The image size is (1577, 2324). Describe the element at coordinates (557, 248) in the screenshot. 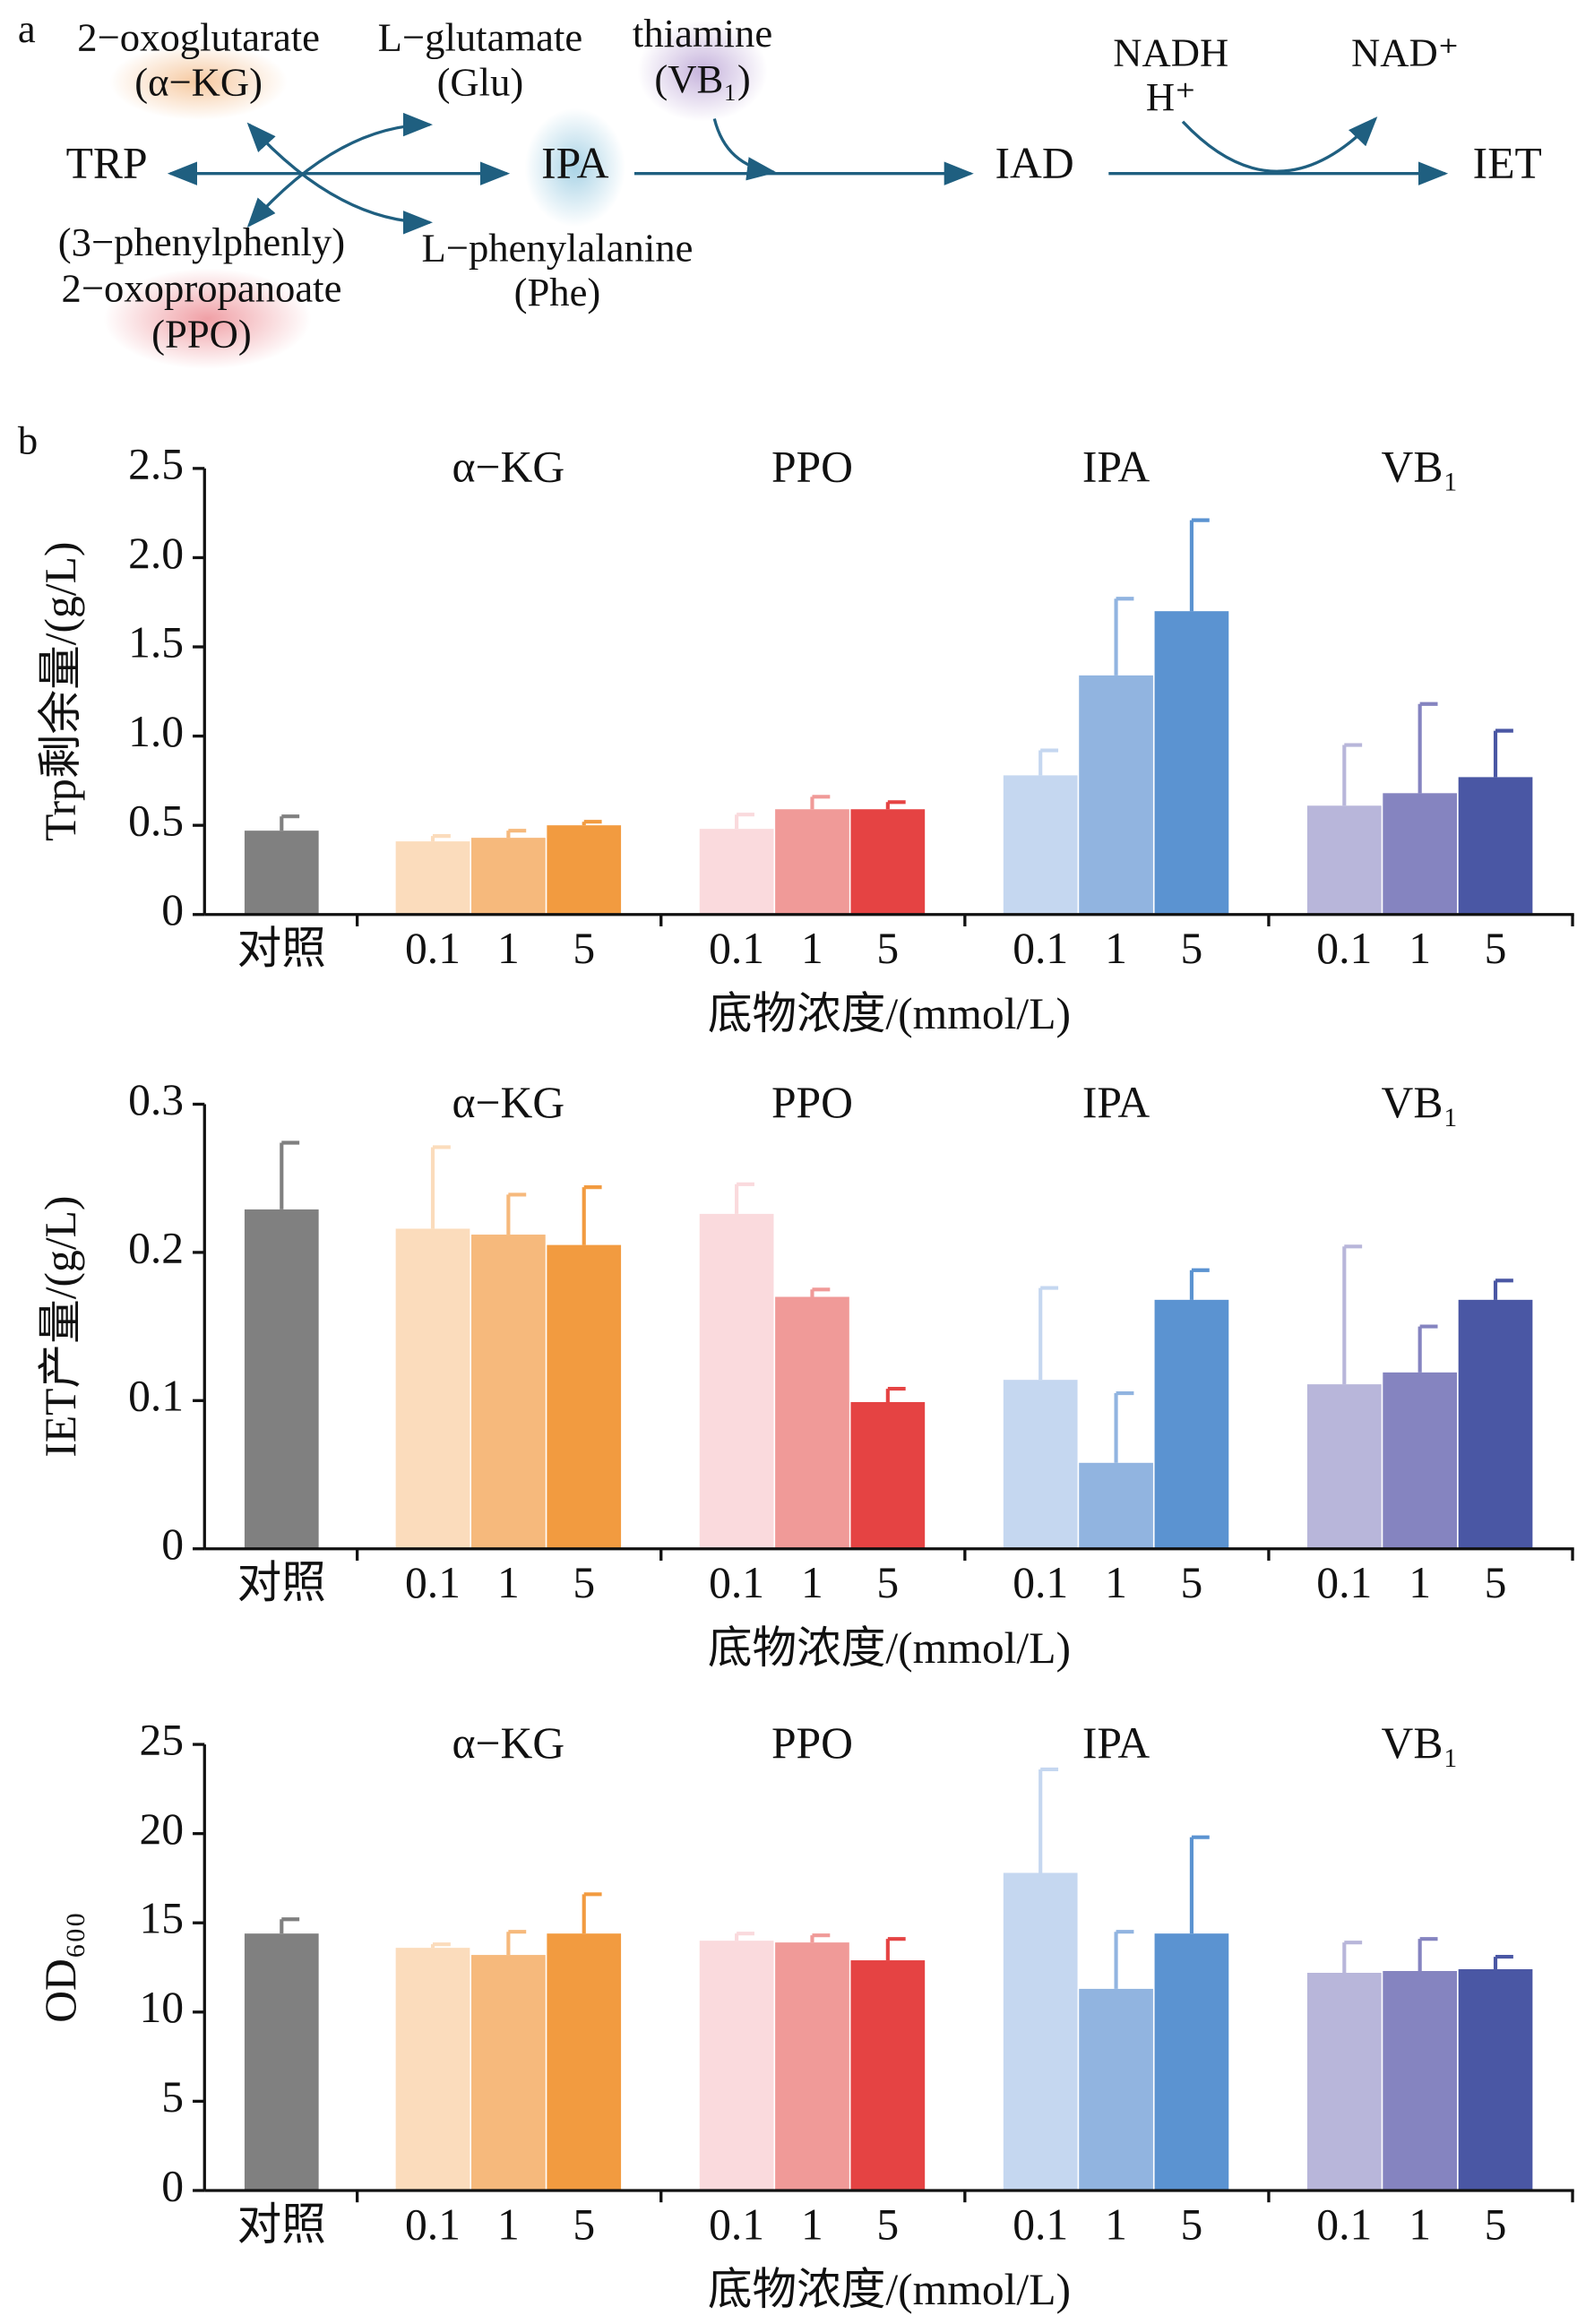

I see `label: L−phenylalanine` at that location.